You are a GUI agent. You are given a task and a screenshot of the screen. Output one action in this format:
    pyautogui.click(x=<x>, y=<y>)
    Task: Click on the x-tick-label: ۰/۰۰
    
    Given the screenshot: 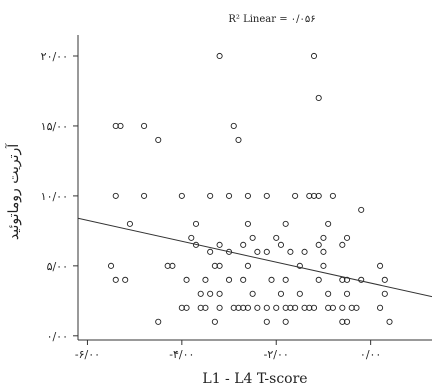 What is the action you would take?
    pyautogui.click(x=370, y=354)
    